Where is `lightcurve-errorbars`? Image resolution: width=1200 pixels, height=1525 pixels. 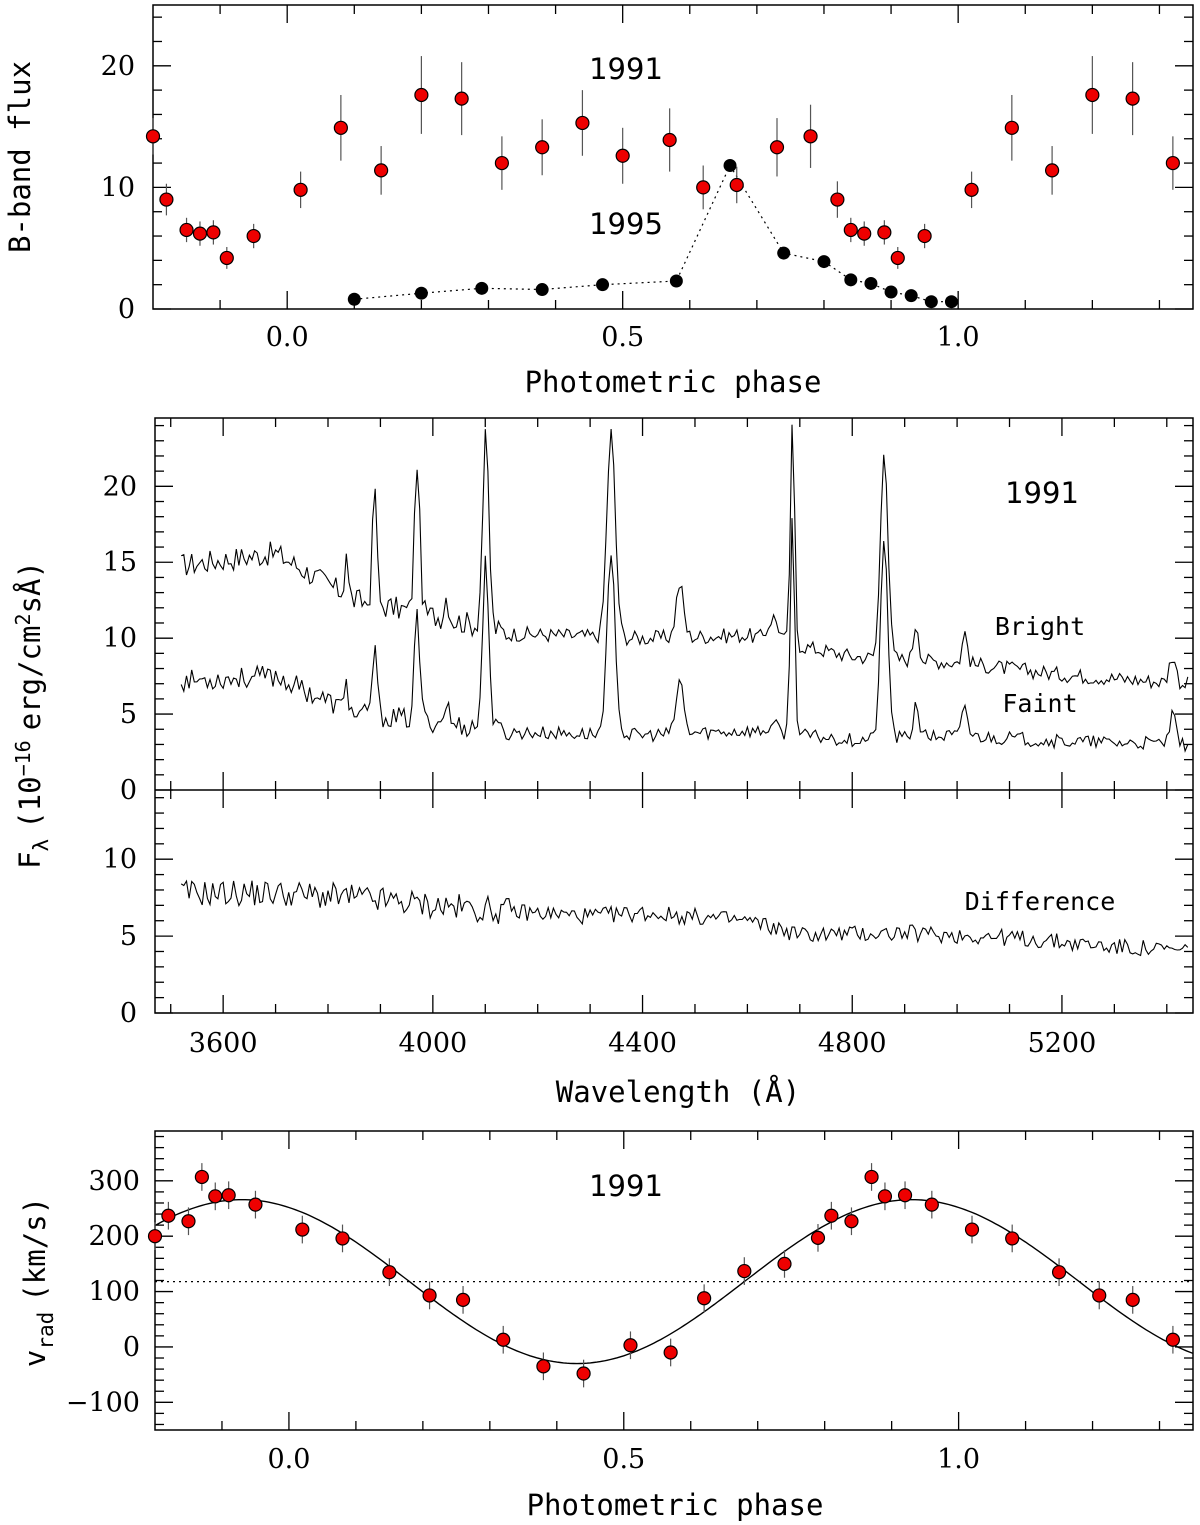
lightcurve-errorbars is located at coordinates (663, 162).